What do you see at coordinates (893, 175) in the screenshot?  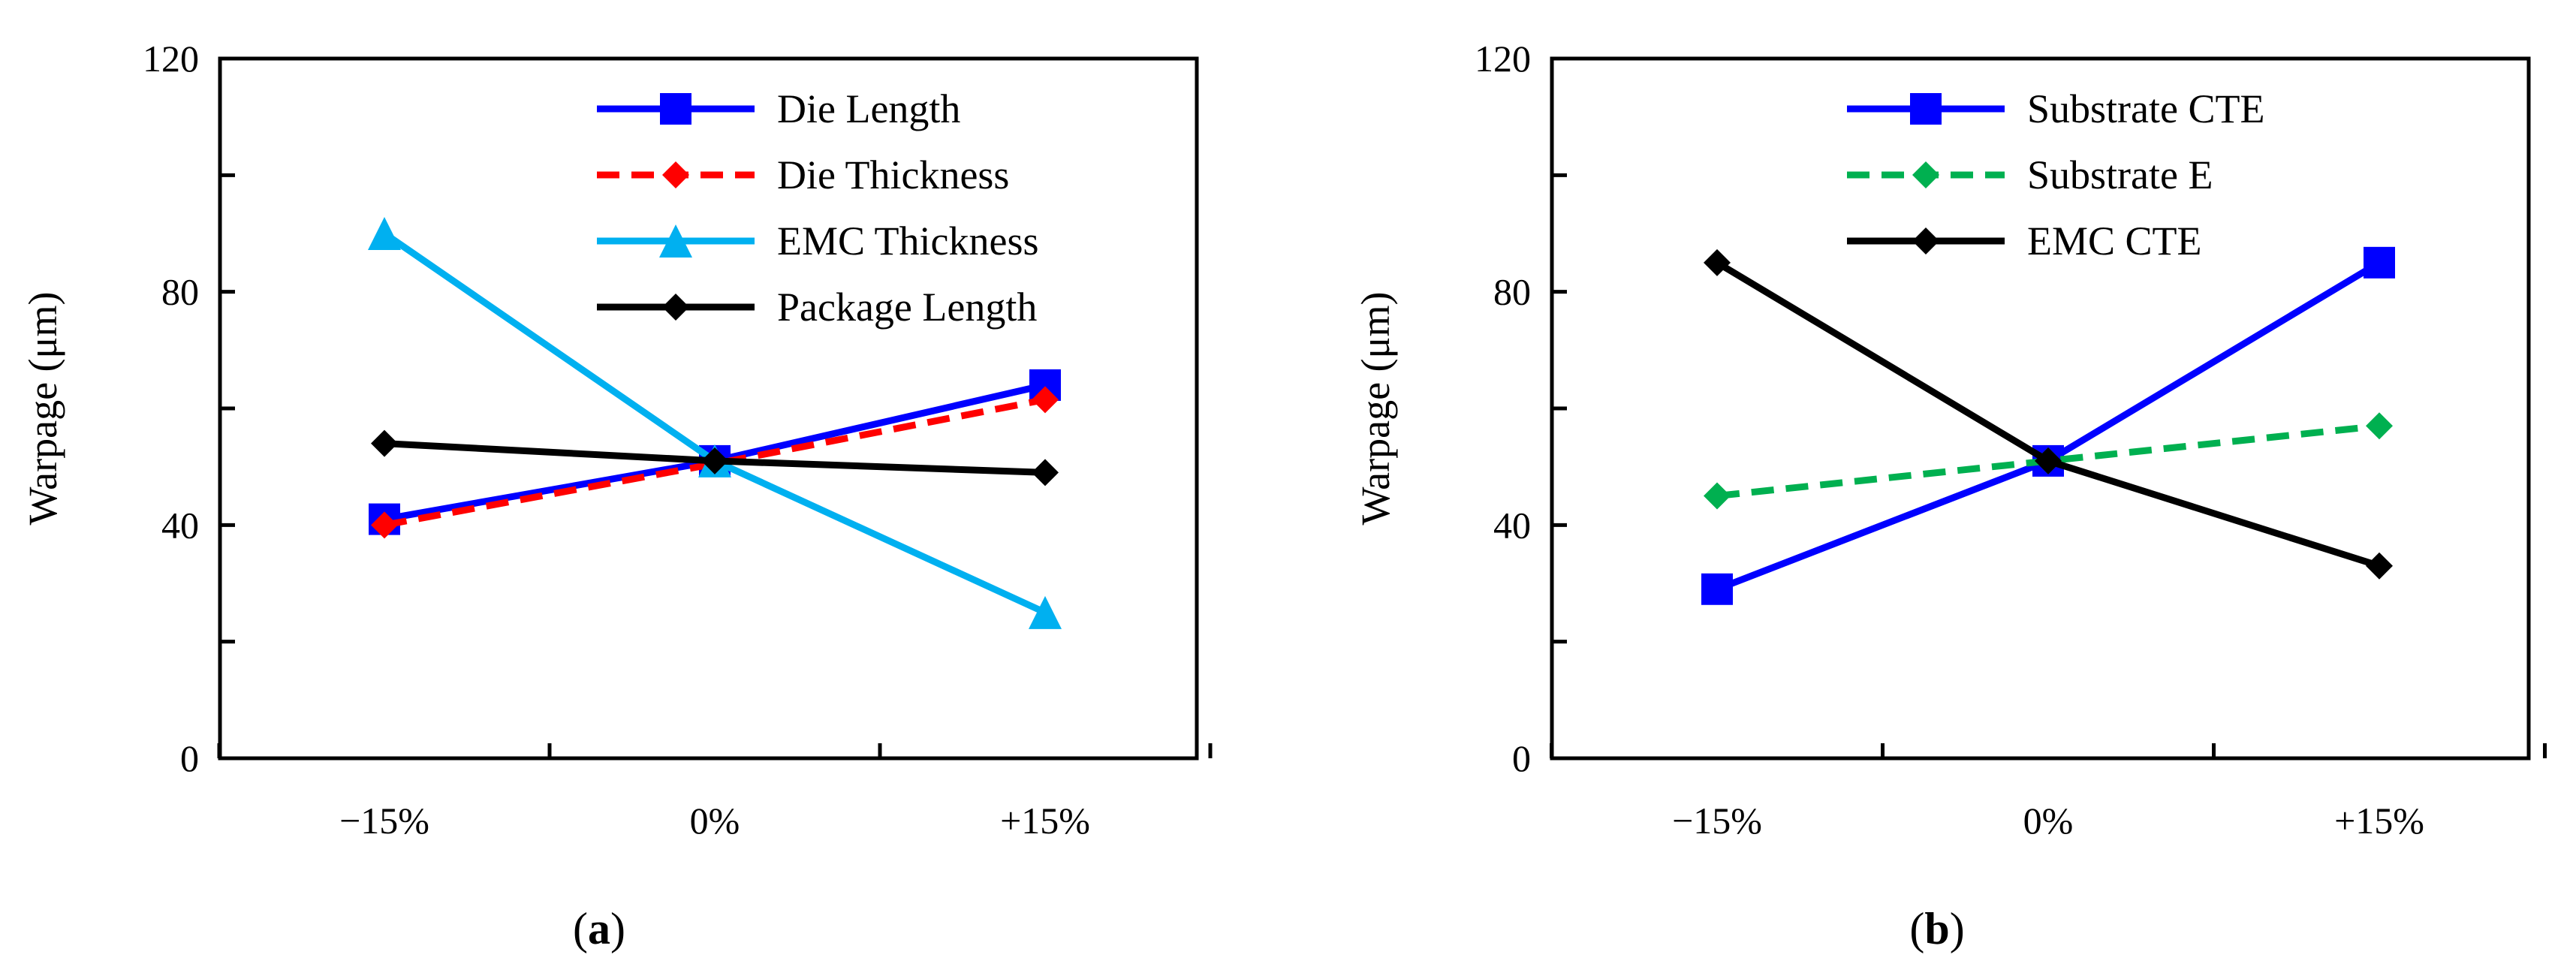 I see `legend-label: Die Thickness` at bounding box center [893, 175].